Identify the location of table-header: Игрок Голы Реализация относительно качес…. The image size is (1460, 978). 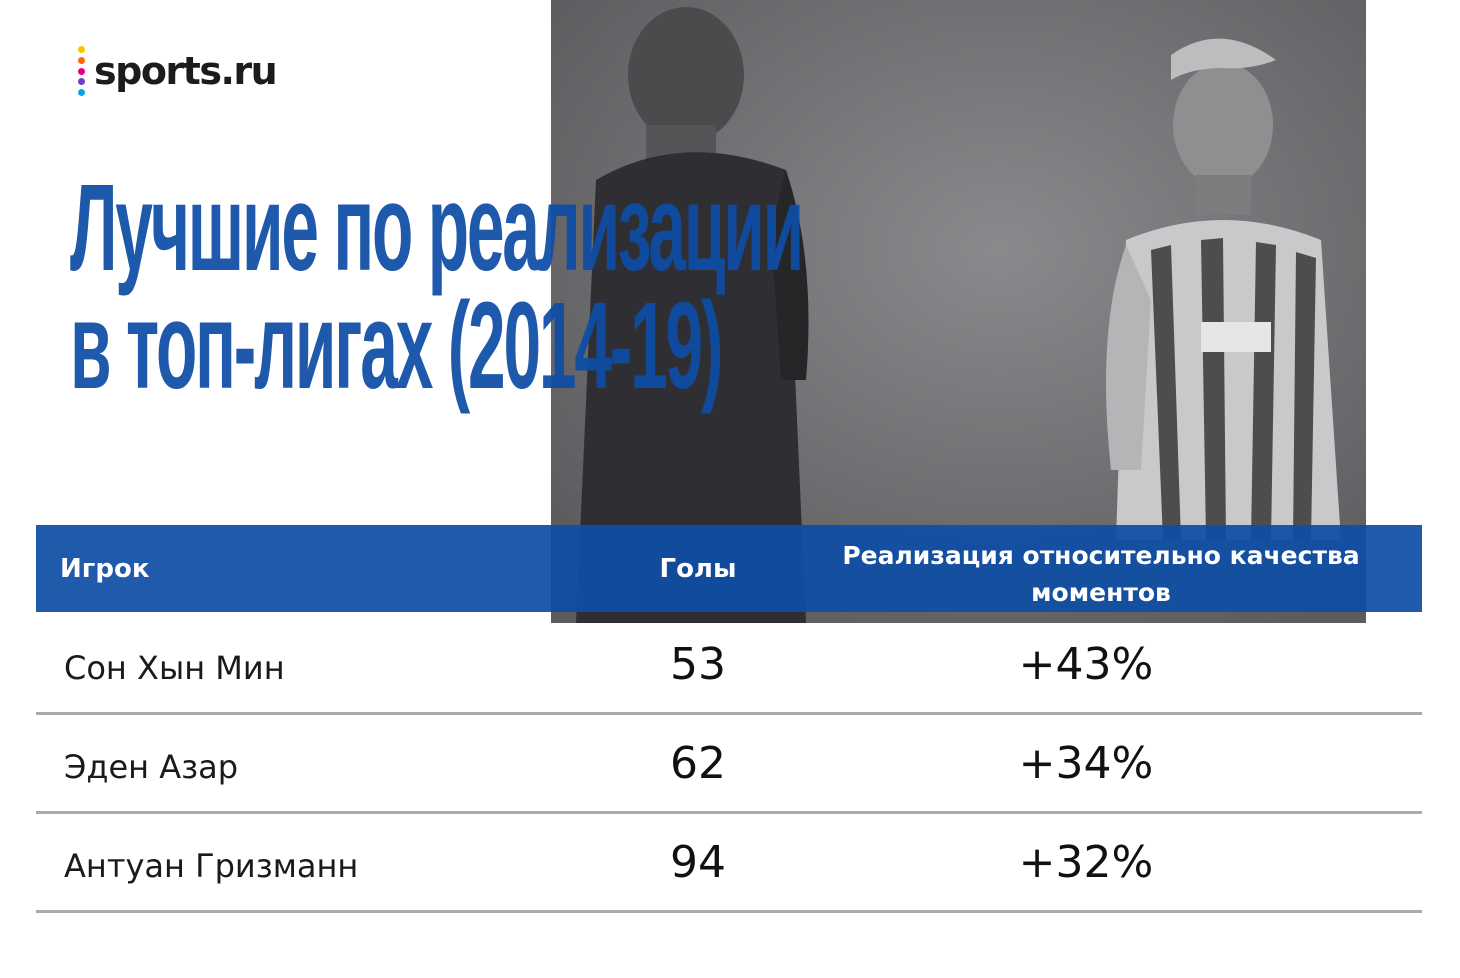
(729, 568).